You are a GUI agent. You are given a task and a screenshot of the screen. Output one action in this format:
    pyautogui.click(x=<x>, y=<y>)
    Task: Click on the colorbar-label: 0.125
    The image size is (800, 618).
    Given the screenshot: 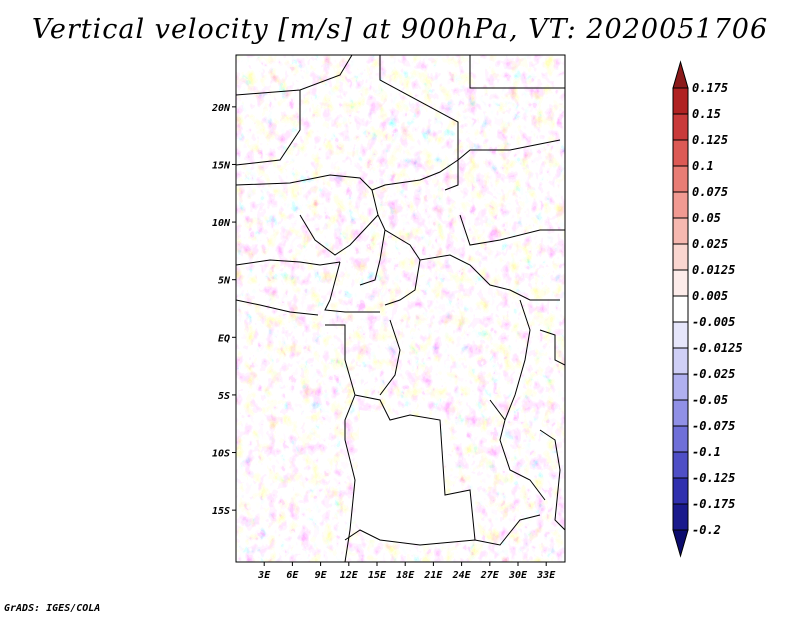 What is the action you would take?
    pyautogui.click(x=710, y=140)
    